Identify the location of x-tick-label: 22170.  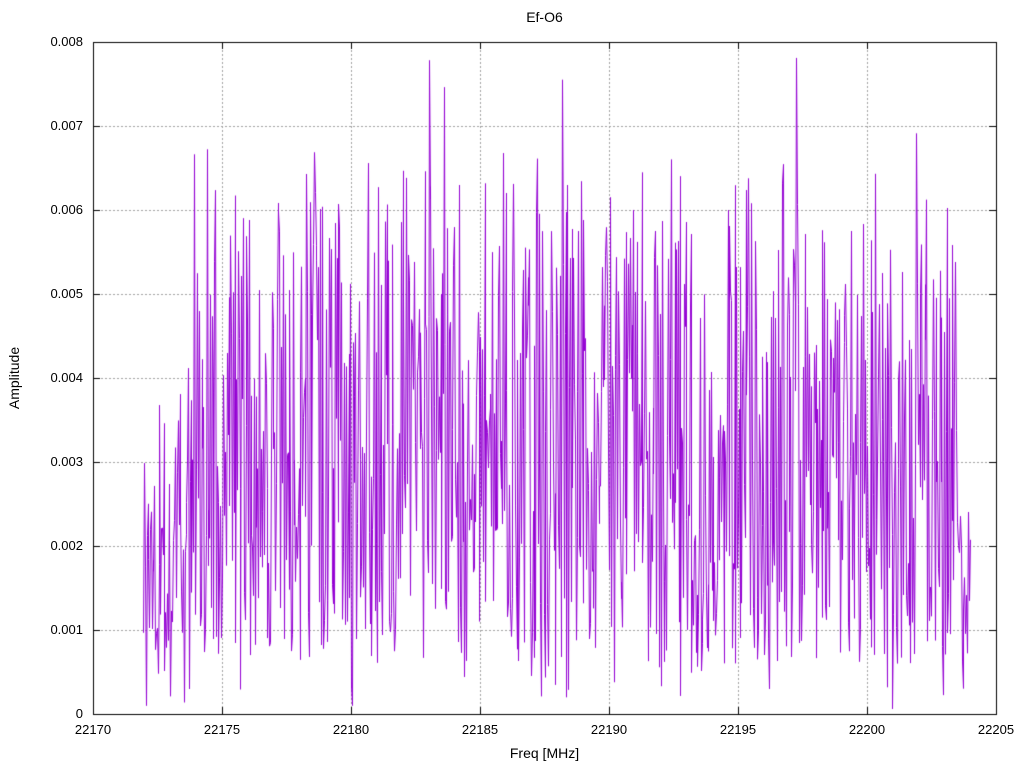
(93, 729).